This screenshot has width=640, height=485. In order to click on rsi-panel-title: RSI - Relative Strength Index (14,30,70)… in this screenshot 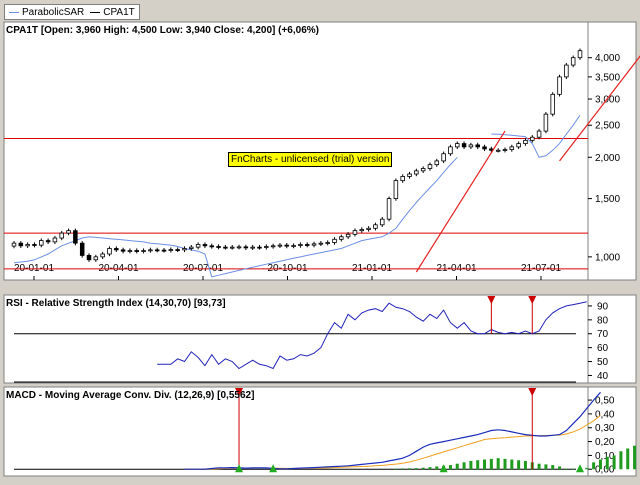, I will do `click(116, 303)`.